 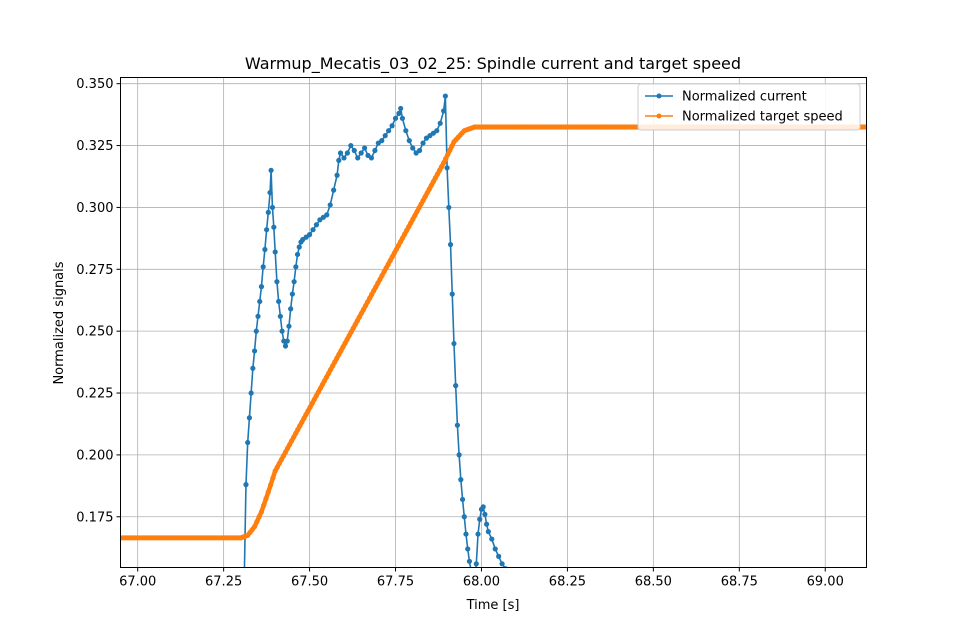 What do you see at coordinates (493, 605) in the screenshot?
I see `x-axis-label: Time [s]` at bounding box center [493, 605].